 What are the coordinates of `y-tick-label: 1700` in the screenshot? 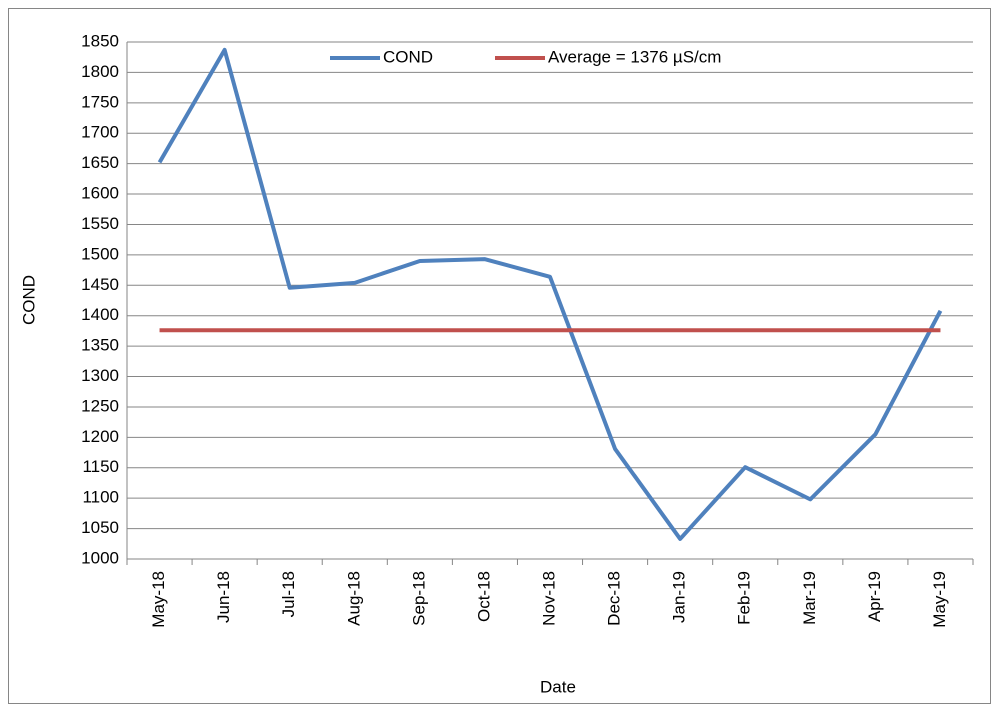 It's located at (100, 132).